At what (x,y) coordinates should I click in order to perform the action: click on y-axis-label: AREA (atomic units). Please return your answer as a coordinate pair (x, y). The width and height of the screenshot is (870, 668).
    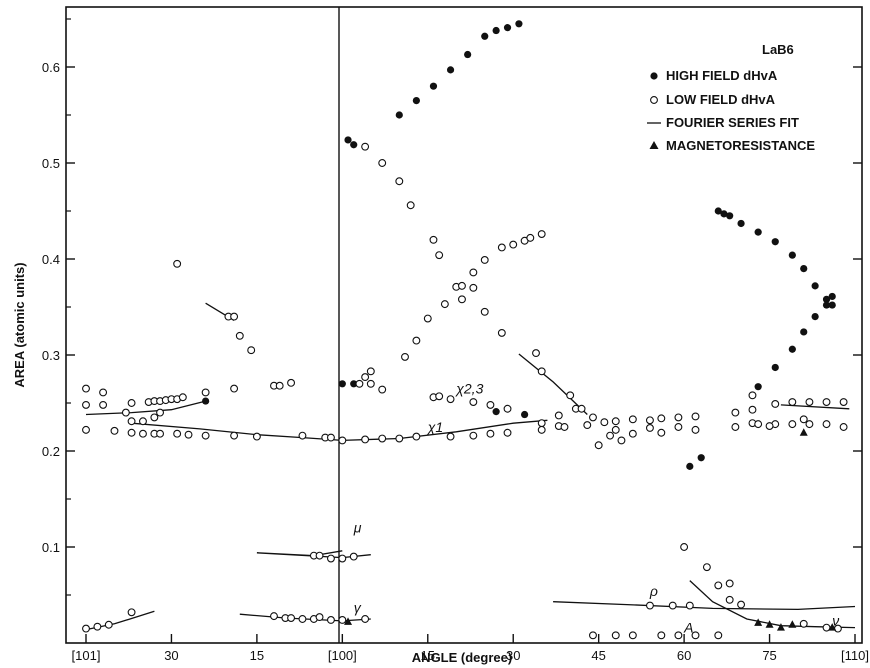
    Looking at the image, I should click on (19, 324).